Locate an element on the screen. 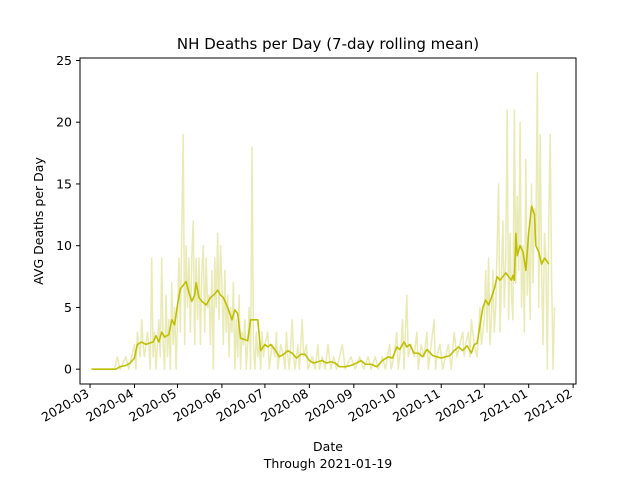 This screenshot has height=480, width=640. y-tick-label: 20 is located at coordinates (64, 122).